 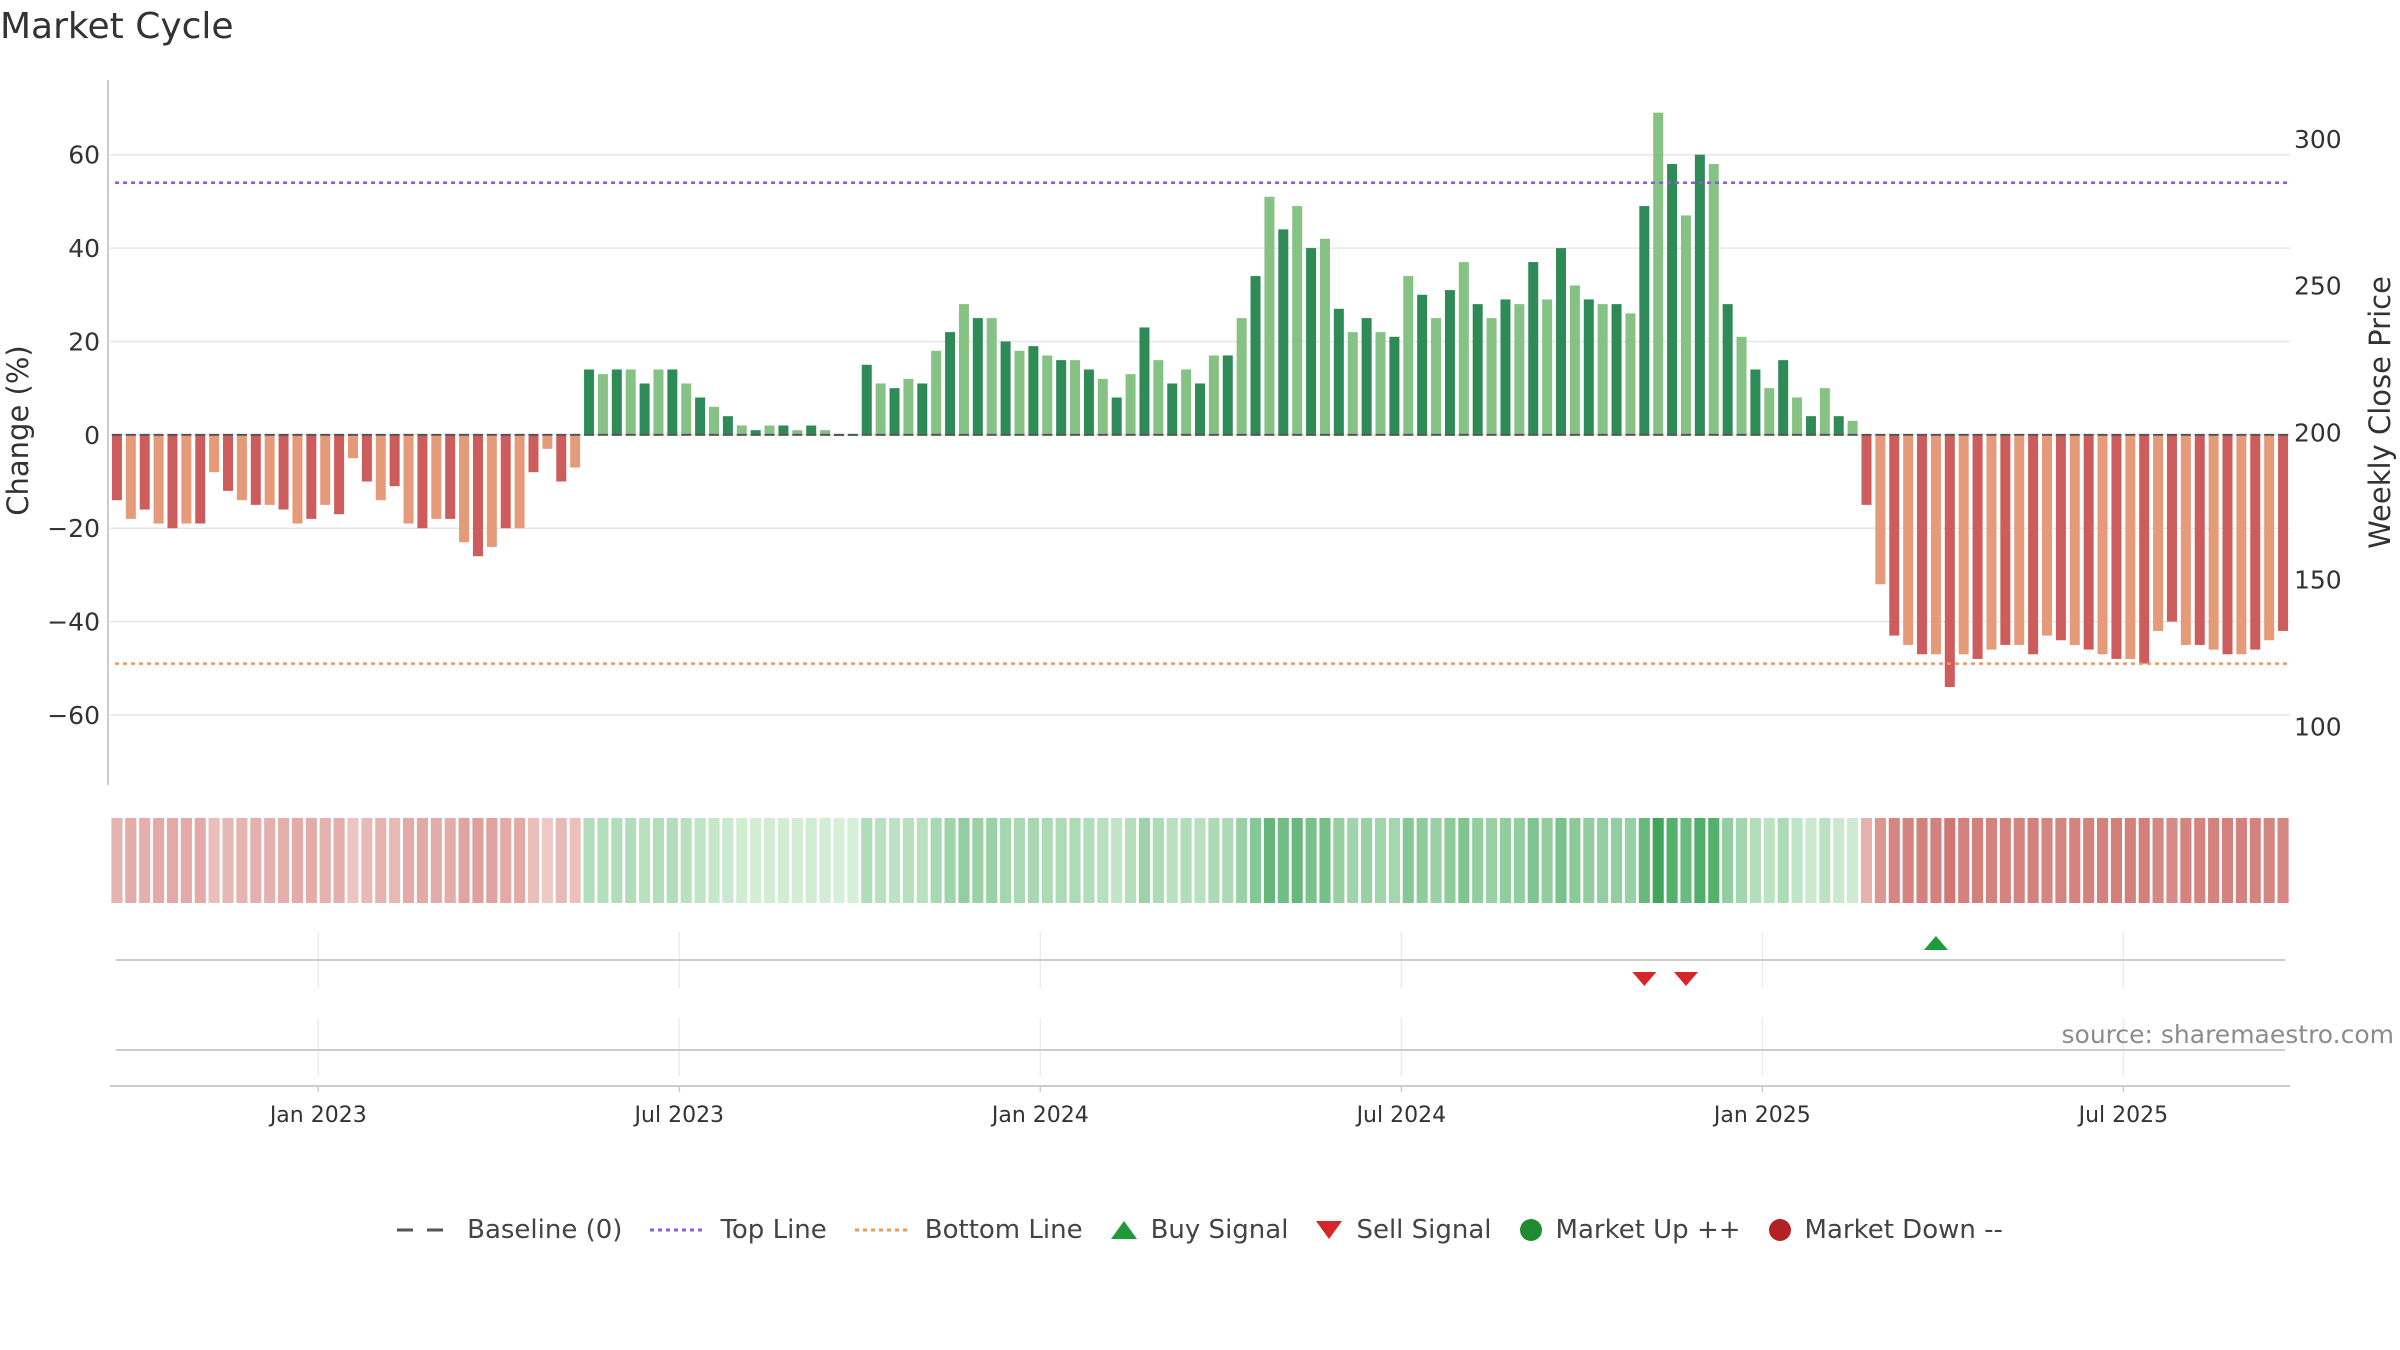 What do you see at coordinates (509, 1230) in the screenshot?
I see `legend-item-baseline: Baseline (0)` at bounding box center [509, 1230].